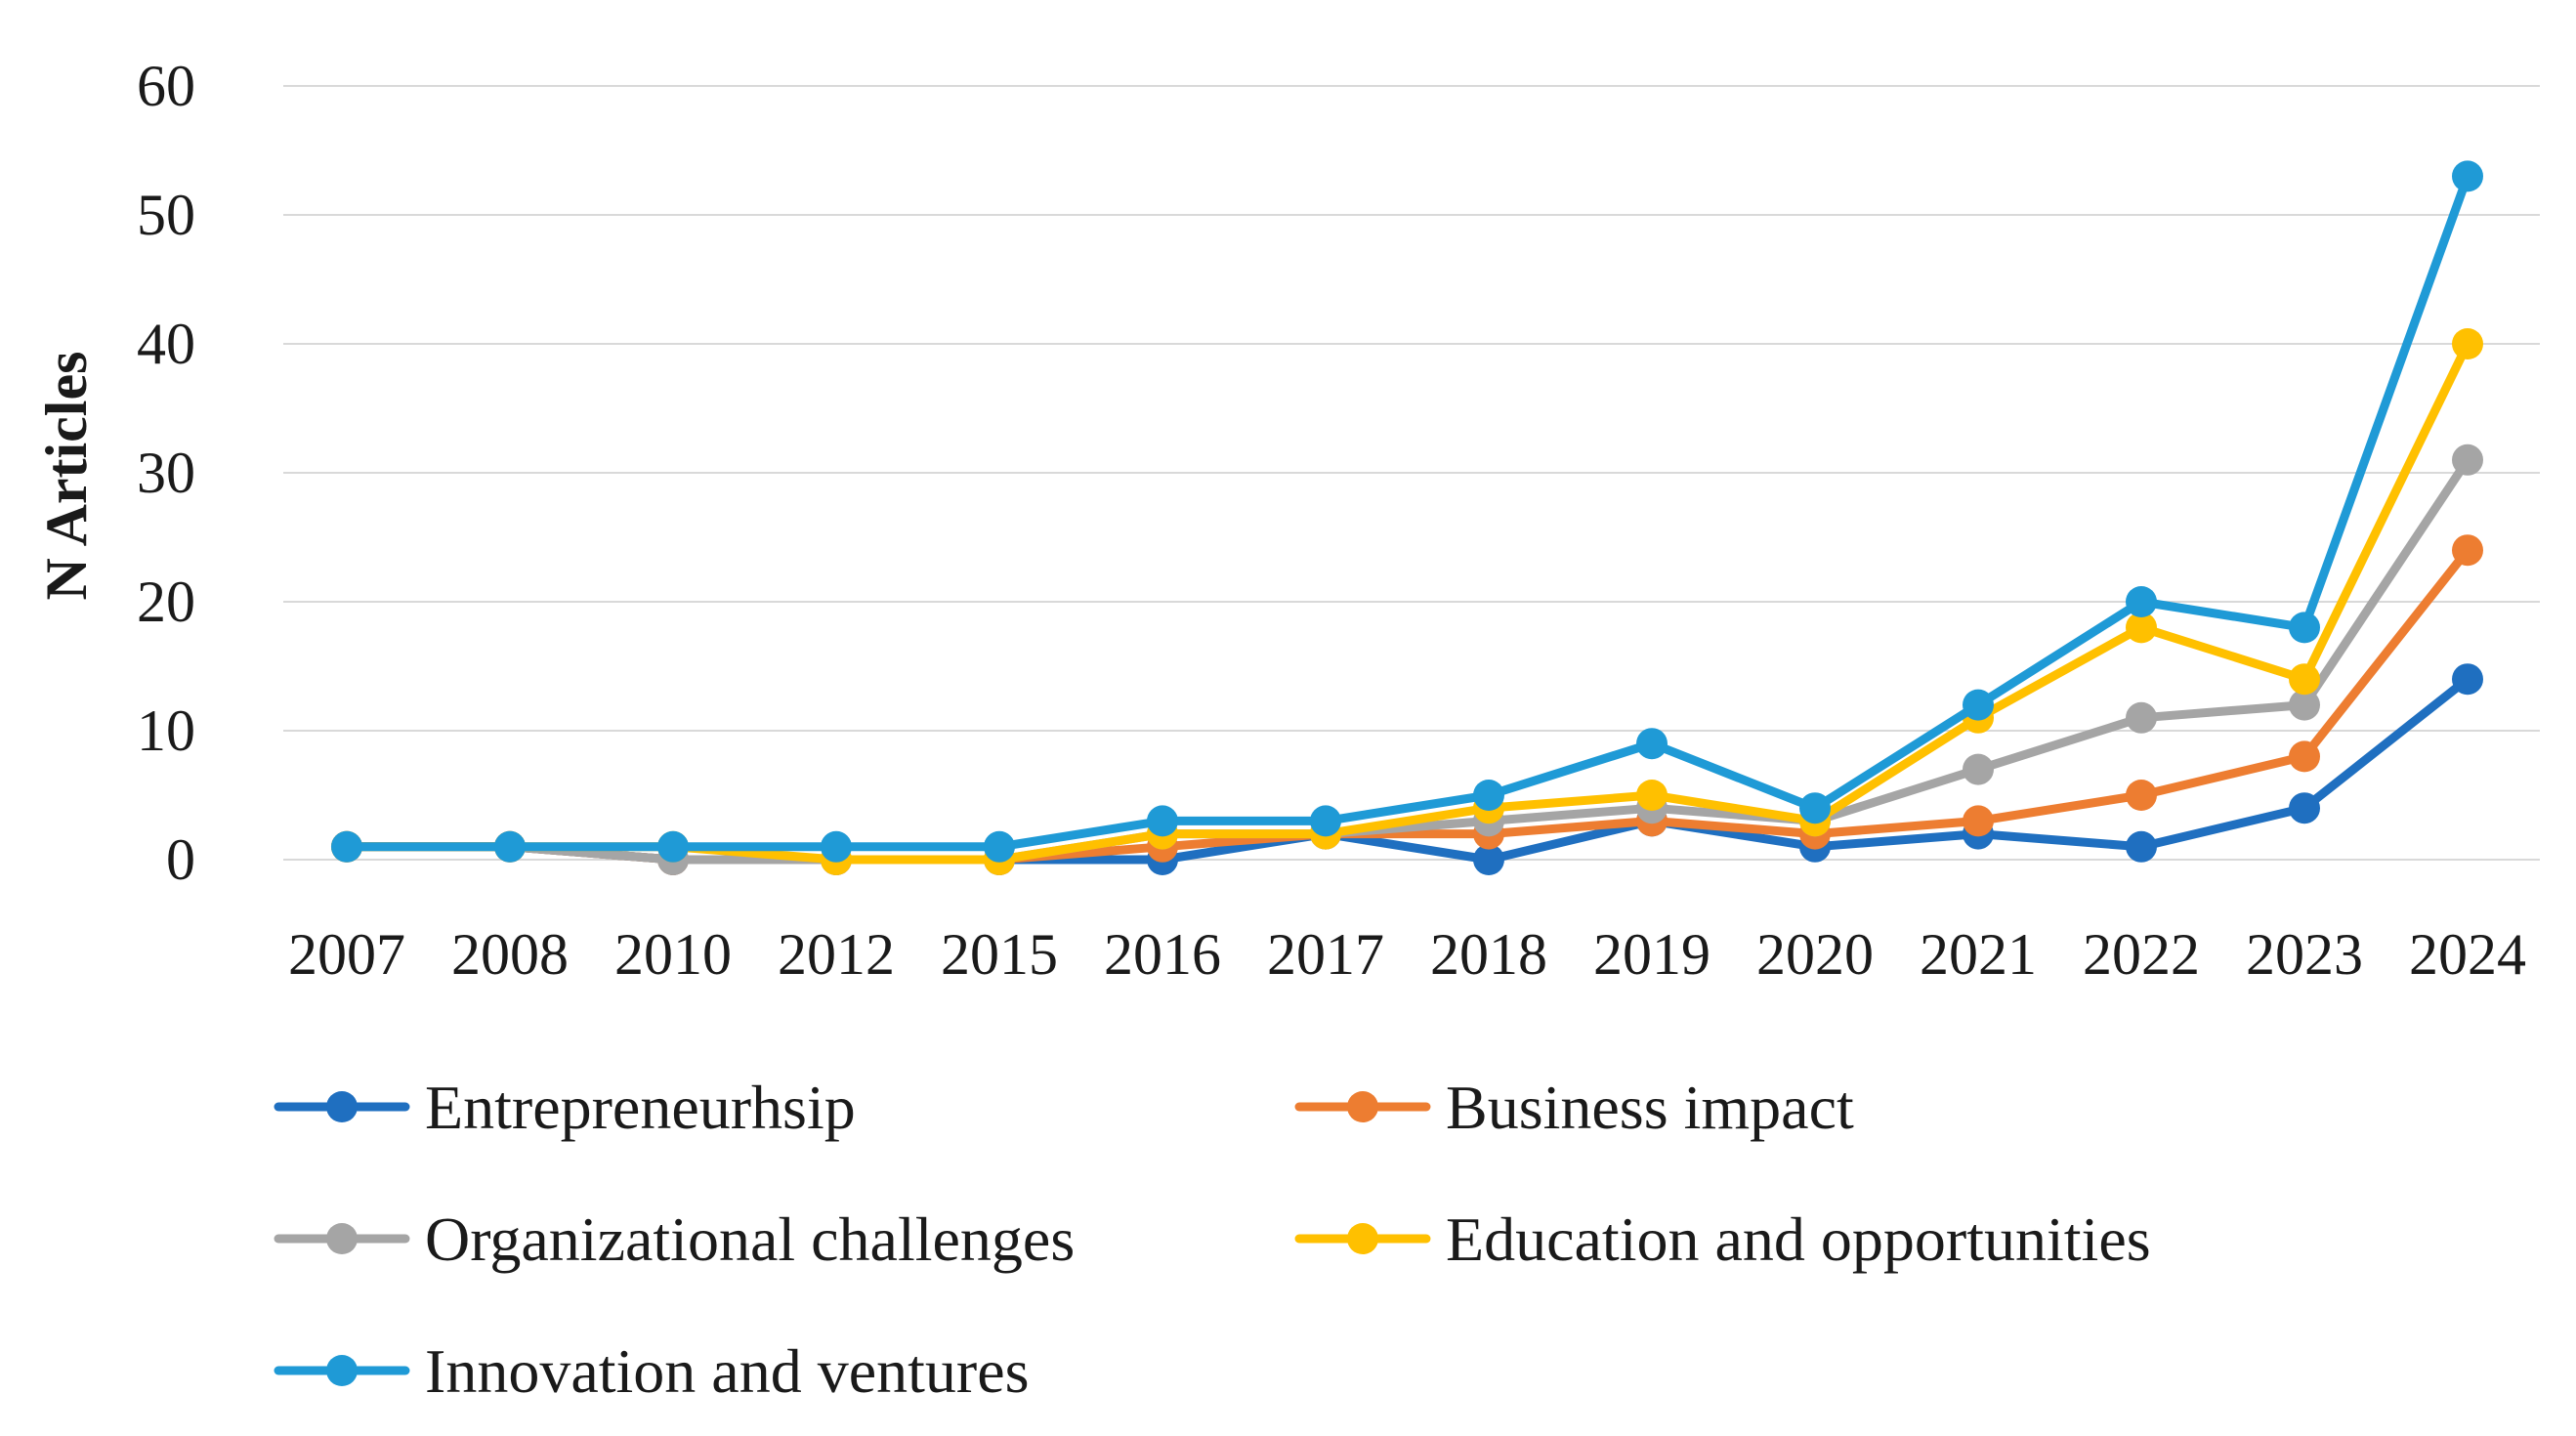 The width and height of the screenshot is (2576, 1436). What do you see at coordinates (640, 1107) in the screenshot?
I see `legend-label: Entrepreneurhsip` at bounding box center [640, 1107].